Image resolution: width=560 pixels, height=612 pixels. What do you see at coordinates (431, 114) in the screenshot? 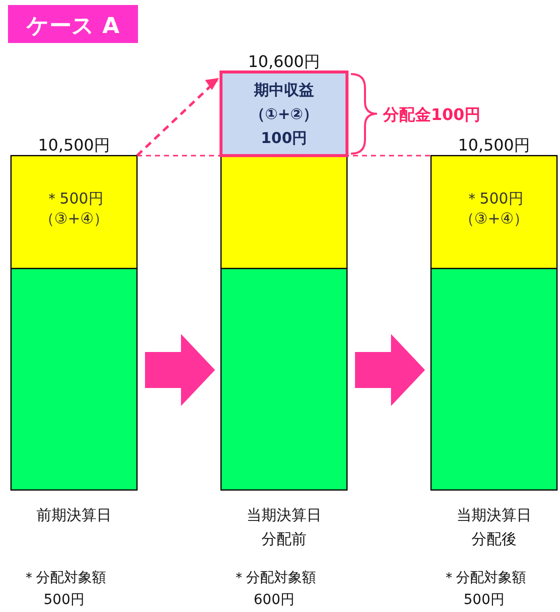
I see `annotation: 分配金100円` at bounding box center [431, 114].